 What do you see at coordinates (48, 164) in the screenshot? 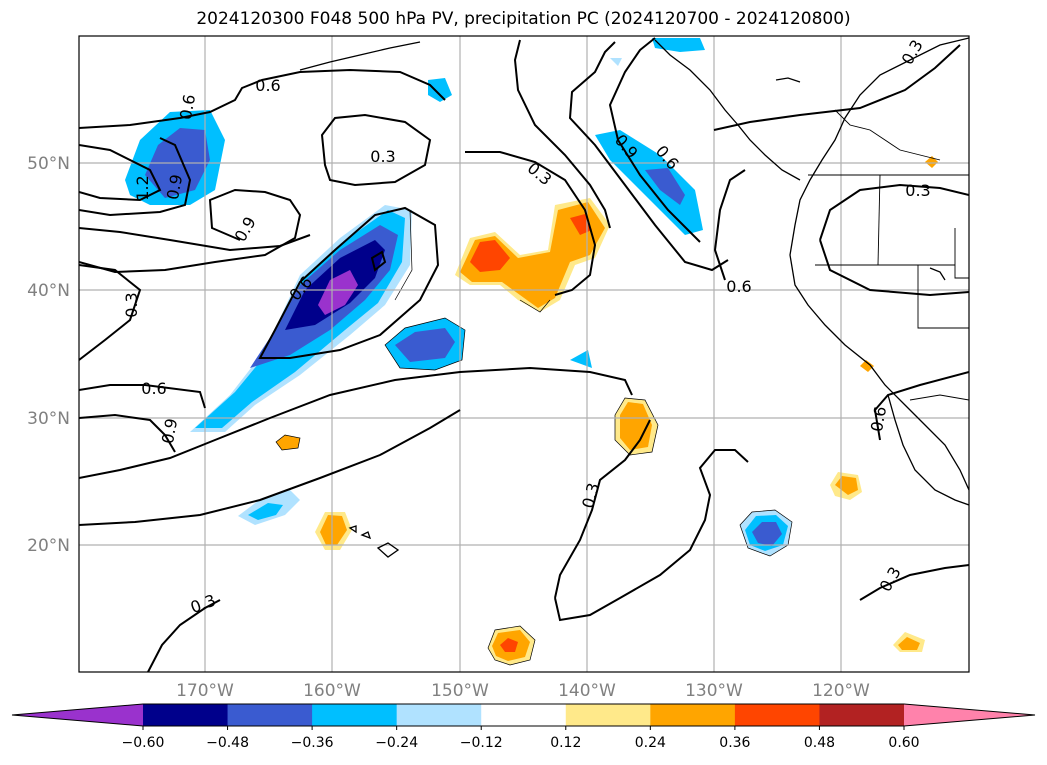
I see `lat-tick-label: 50°N` at bounding box center [48, 164].